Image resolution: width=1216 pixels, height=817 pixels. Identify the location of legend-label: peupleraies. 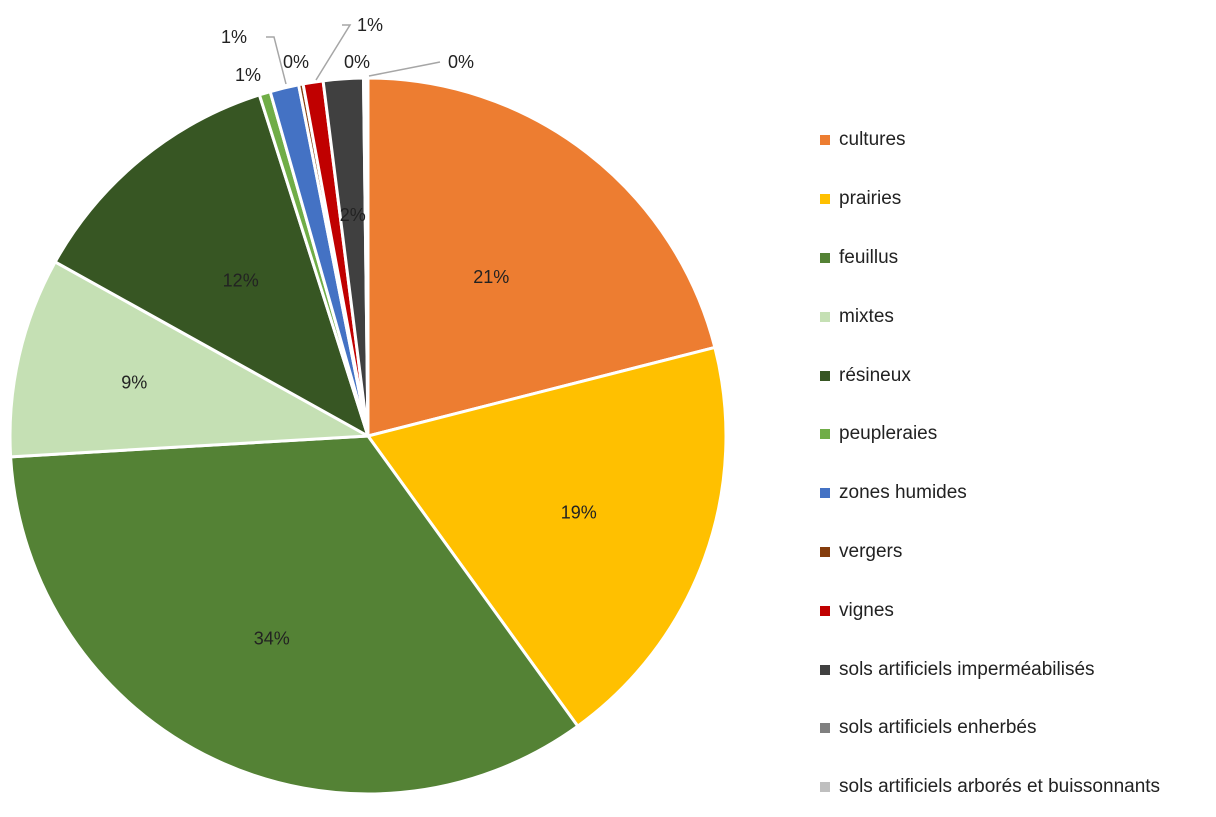
(888, 434).